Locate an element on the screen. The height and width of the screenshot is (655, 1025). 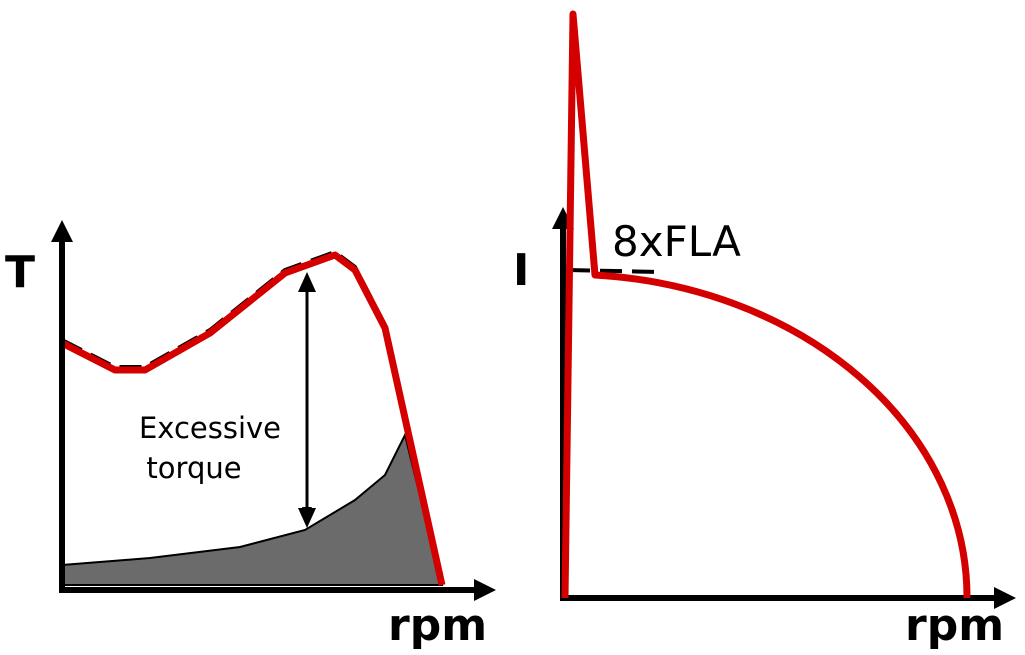
annotation-line: Excessive is located at coordinates (210, 428).